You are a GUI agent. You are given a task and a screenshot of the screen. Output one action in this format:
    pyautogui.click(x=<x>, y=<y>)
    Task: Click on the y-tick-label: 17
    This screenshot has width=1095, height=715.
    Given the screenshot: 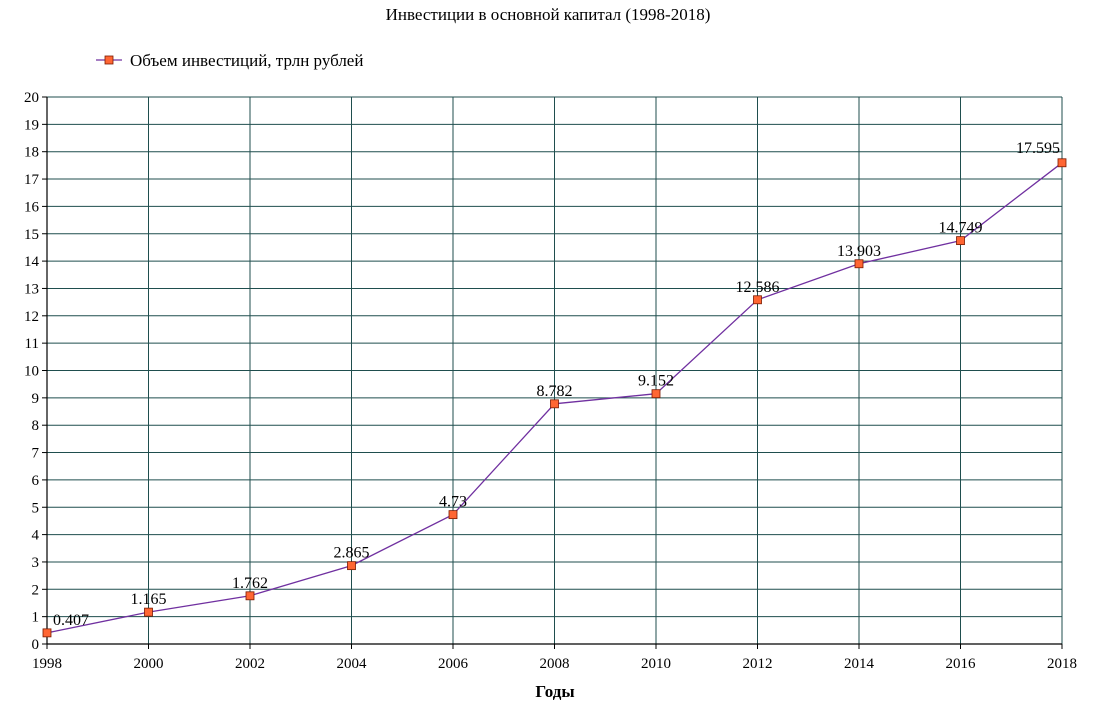 What is the action you would take?
    pyautogui.click(x=32, y=180)
    